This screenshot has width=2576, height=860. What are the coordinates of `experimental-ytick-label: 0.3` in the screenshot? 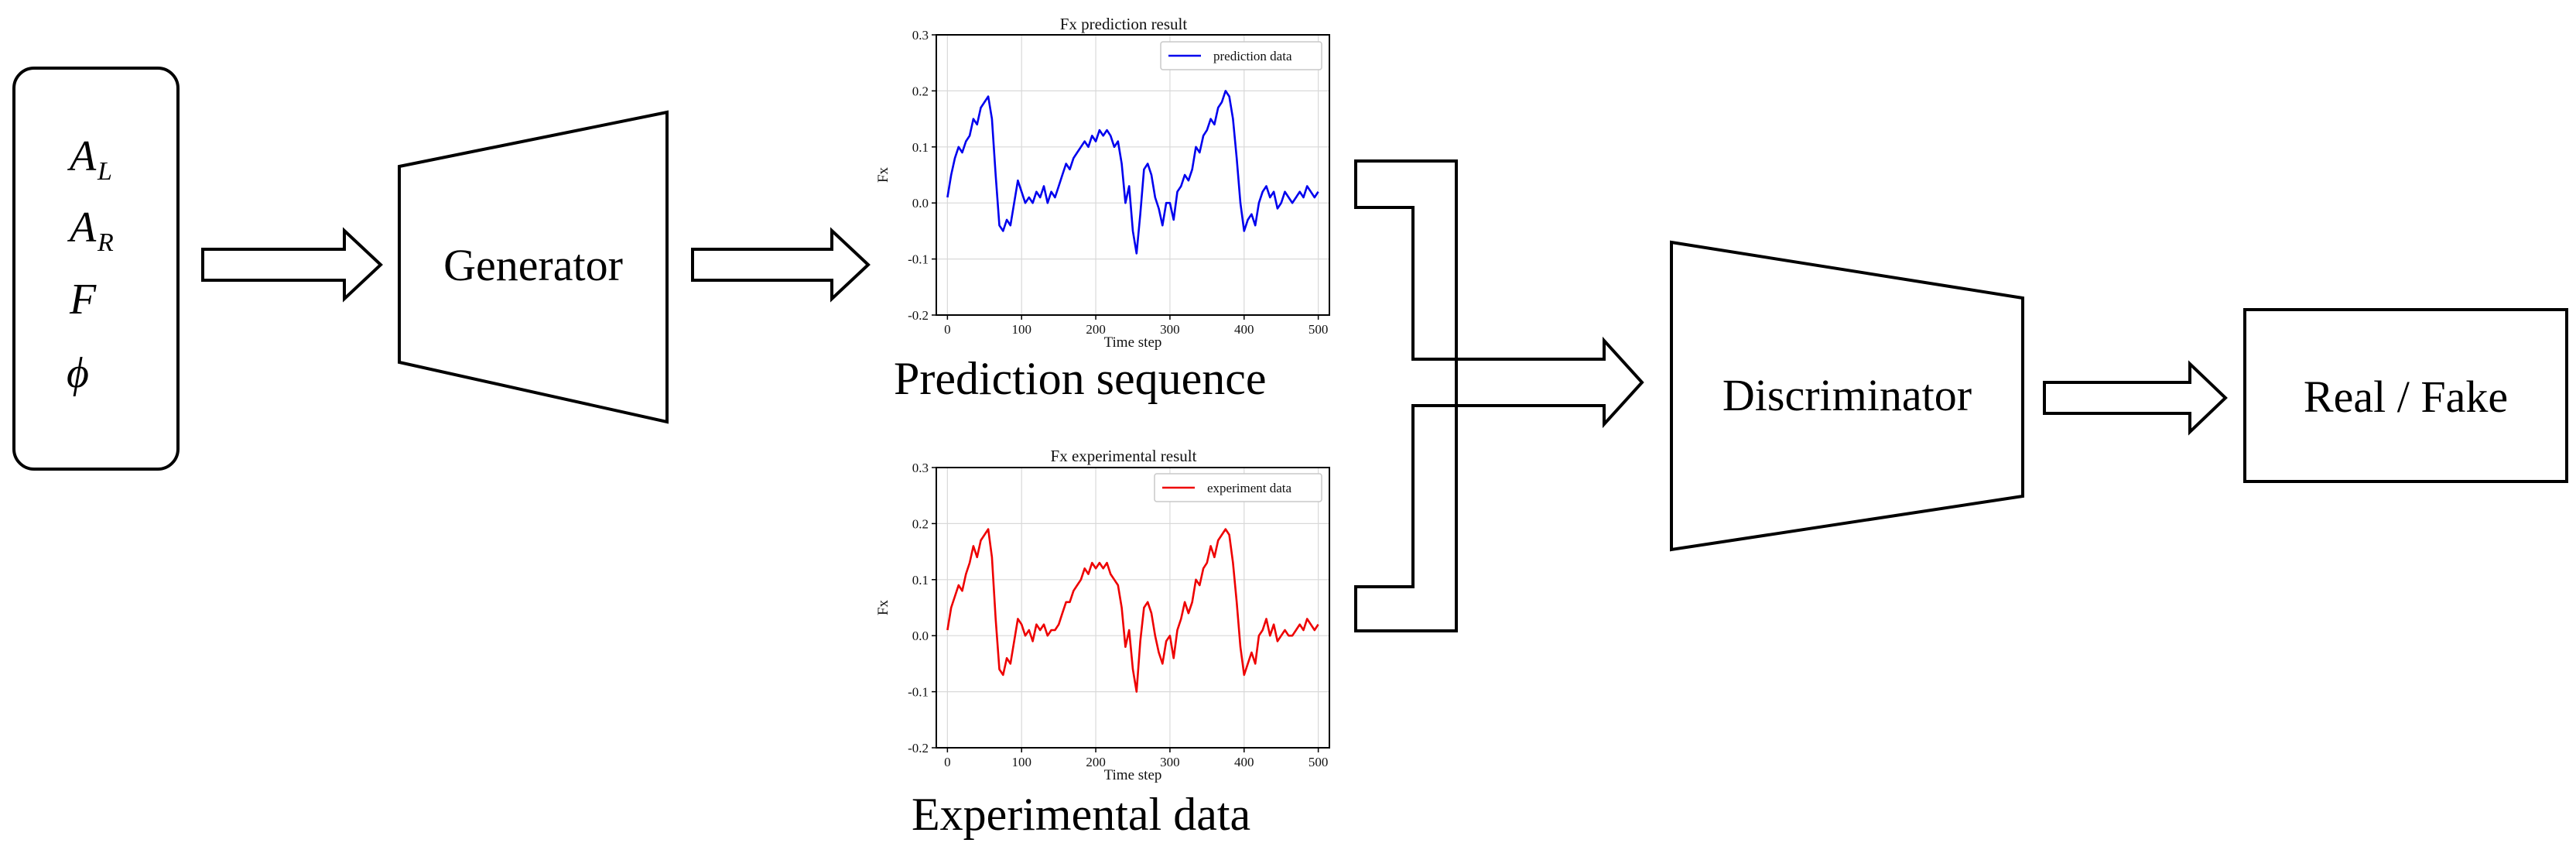 It's located at (921, 468).